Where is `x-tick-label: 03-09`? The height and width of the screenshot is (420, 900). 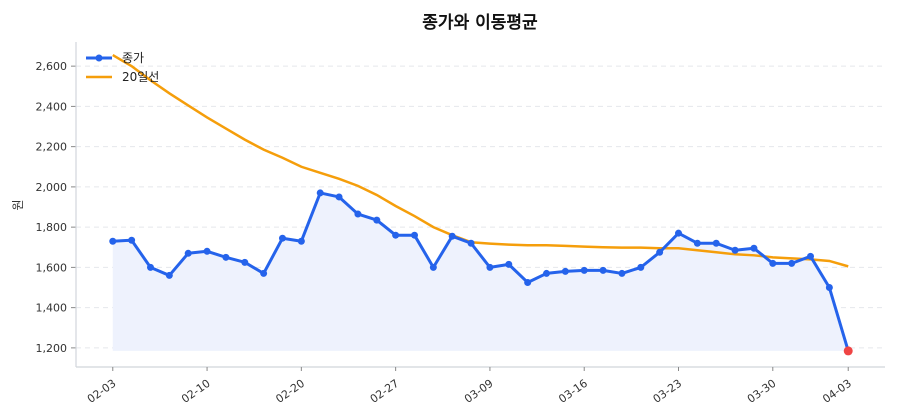 x-tick-label: 03-09 is located at coordinates (479, 391).